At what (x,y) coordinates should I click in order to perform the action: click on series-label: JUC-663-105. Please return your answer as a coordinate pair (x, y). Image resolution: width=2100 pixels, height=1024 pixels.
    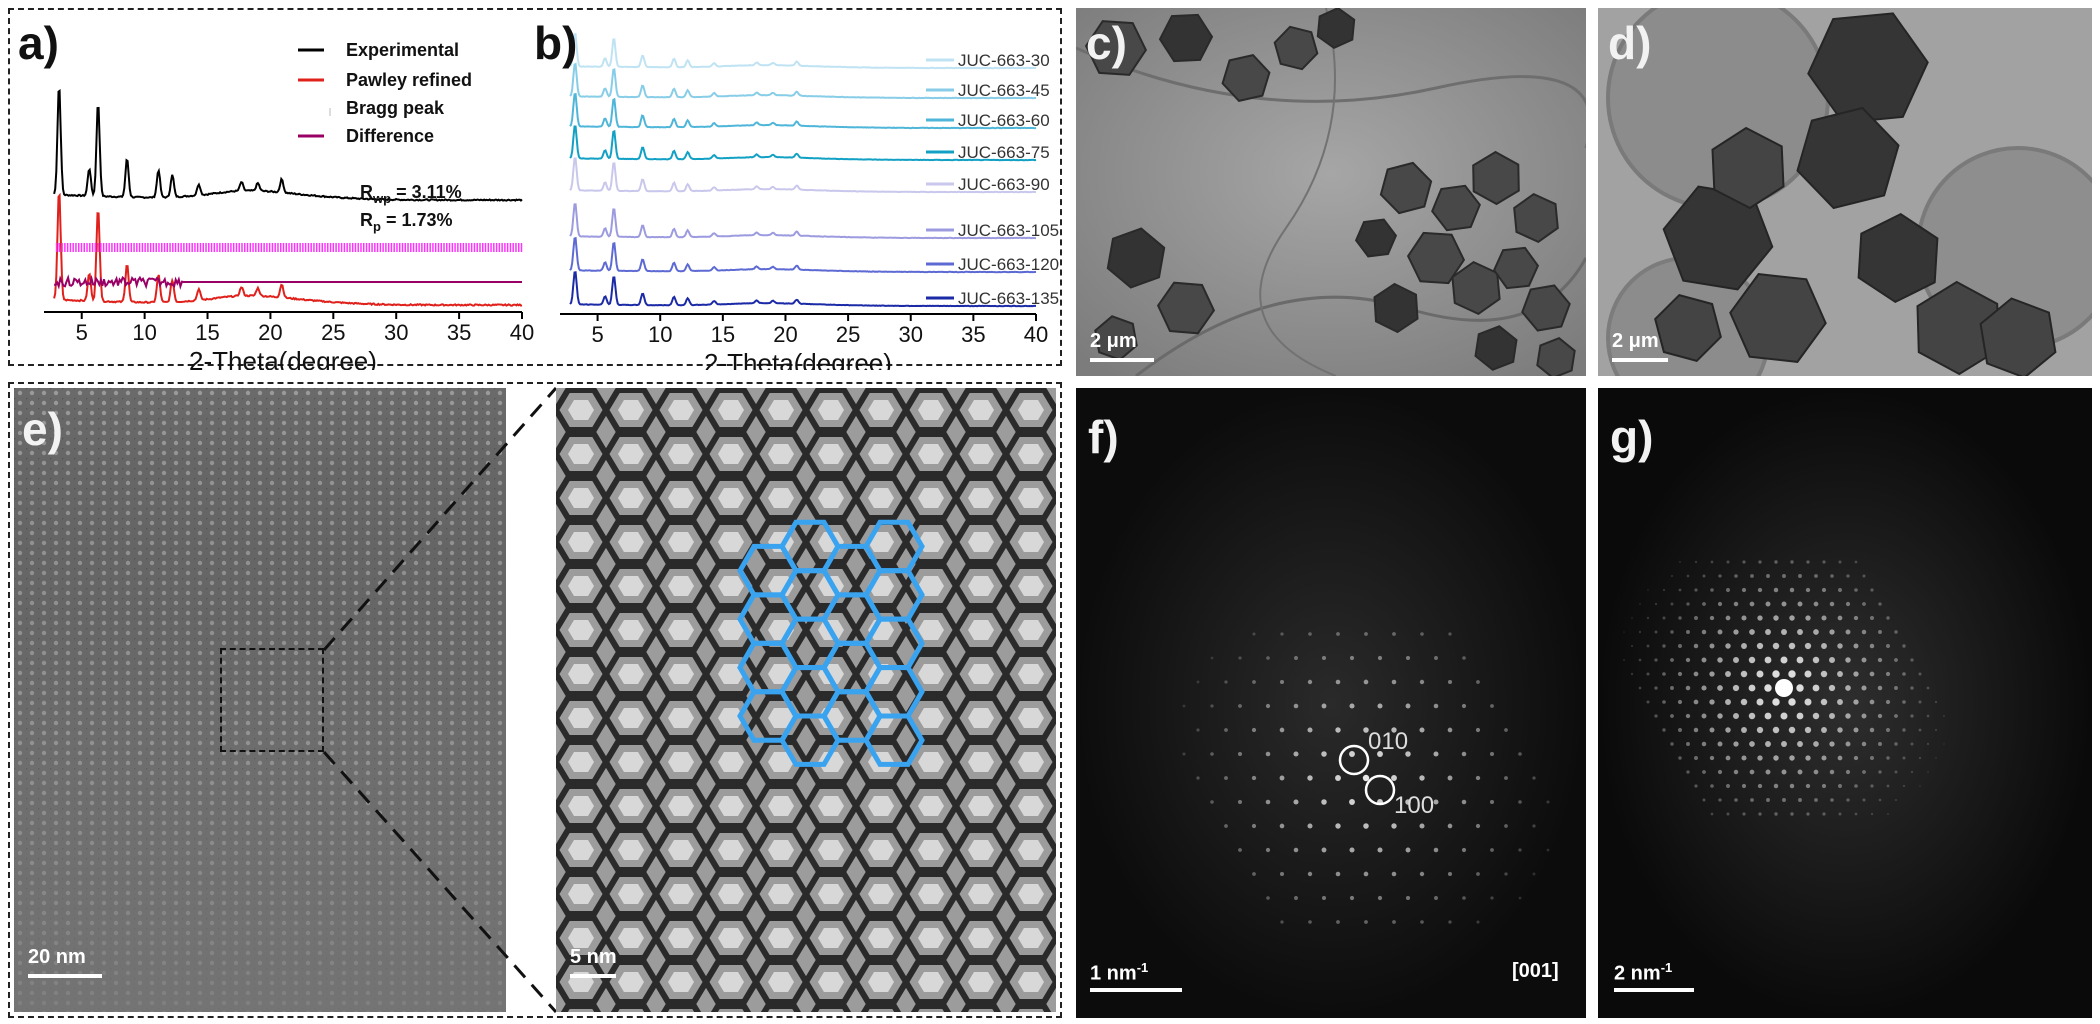
    Looking at the image, I should click on (1008, 230).